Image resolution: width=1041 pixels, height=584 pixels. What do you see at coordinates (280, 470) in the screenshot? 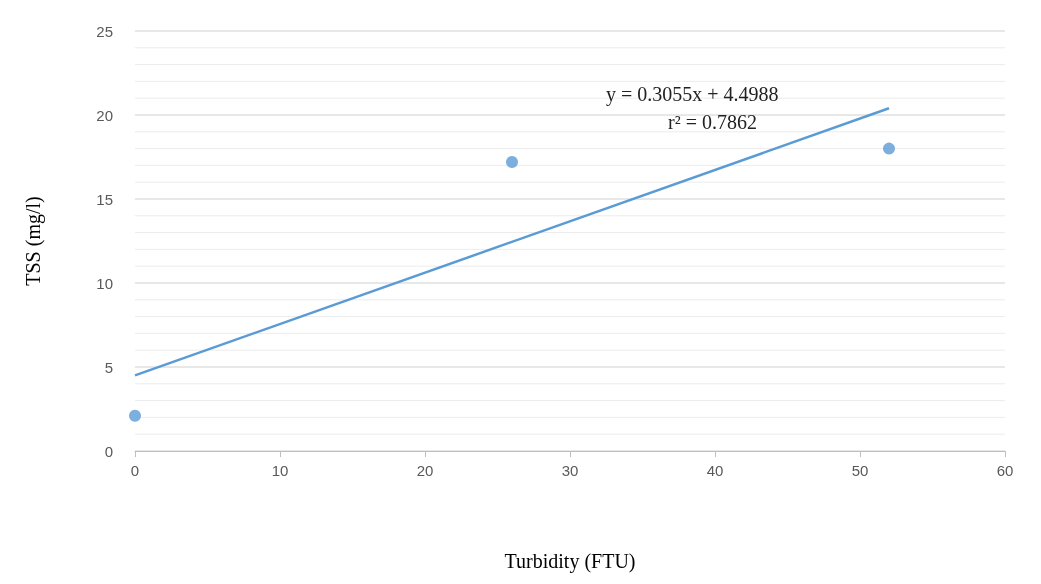
I see `x-tick-label: 10` at bounding box center [280, 470].